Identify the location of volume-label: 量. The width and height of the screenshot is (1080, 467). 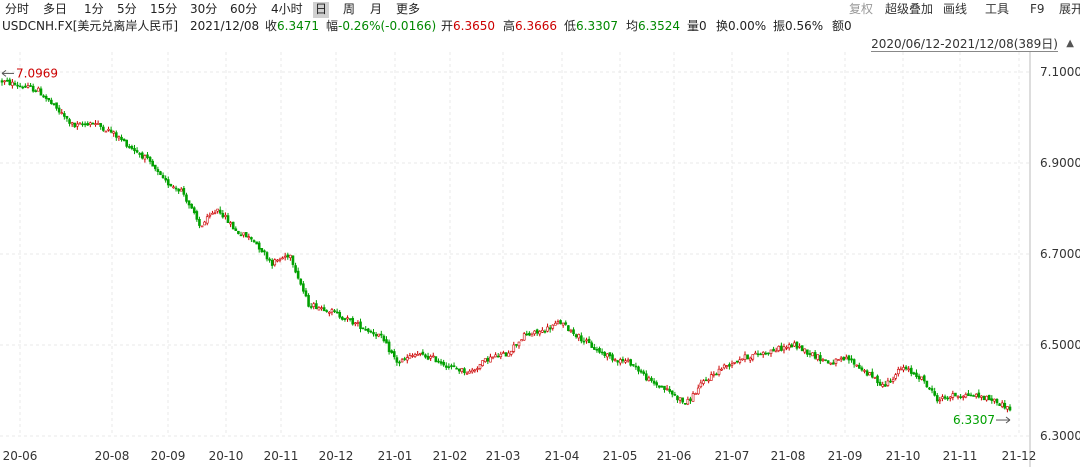
(693, 26).